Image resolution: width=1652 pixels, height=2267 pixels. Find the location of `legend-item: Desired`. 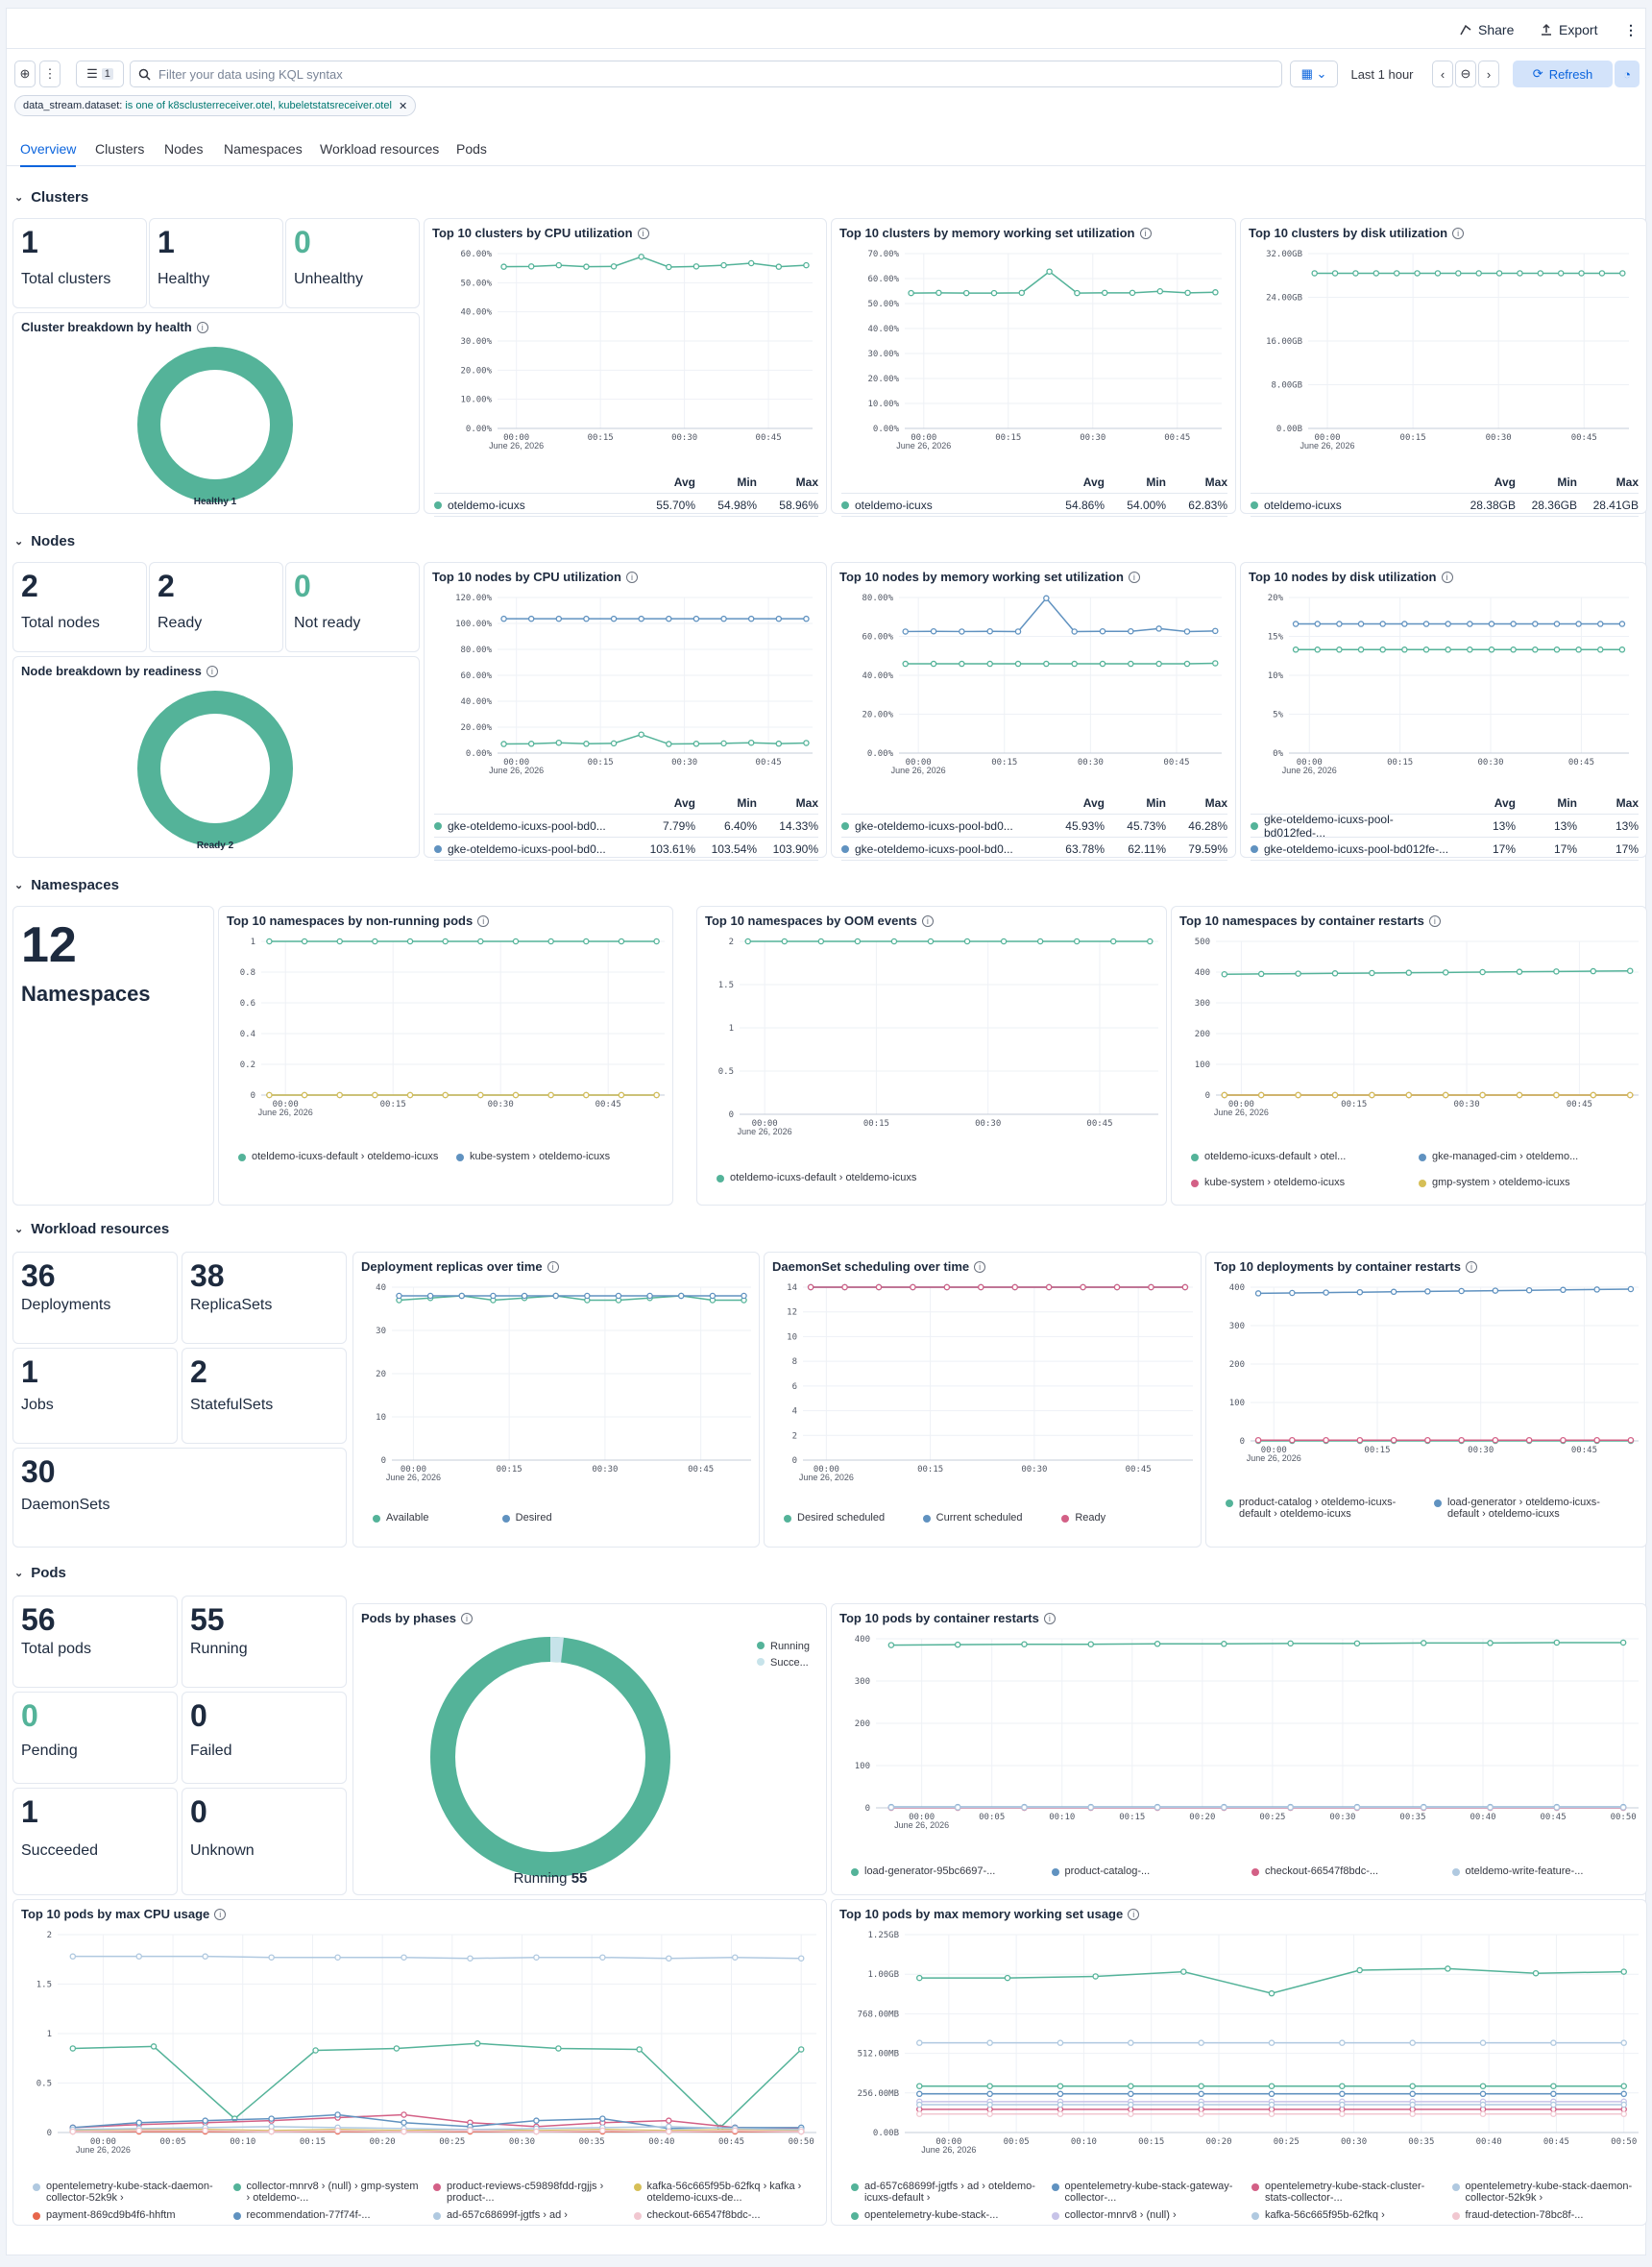

legend-item: Desired is located at coordinates (560, 1521).